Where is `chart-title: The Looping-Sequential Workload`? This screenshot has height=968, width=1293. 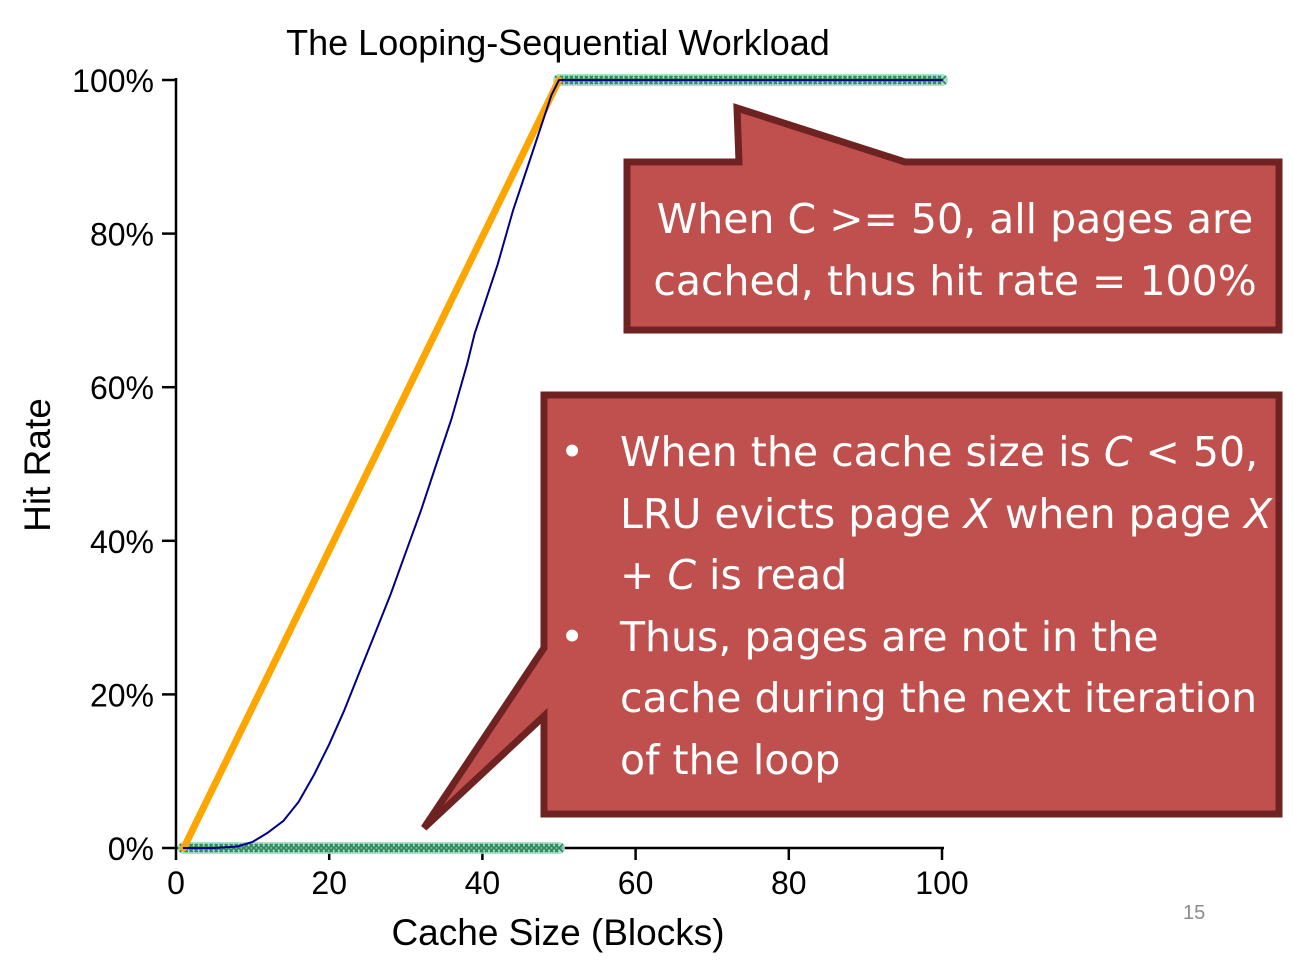 chart-title: The Looping-Sequential Workload is located at coordinates (558, 42).